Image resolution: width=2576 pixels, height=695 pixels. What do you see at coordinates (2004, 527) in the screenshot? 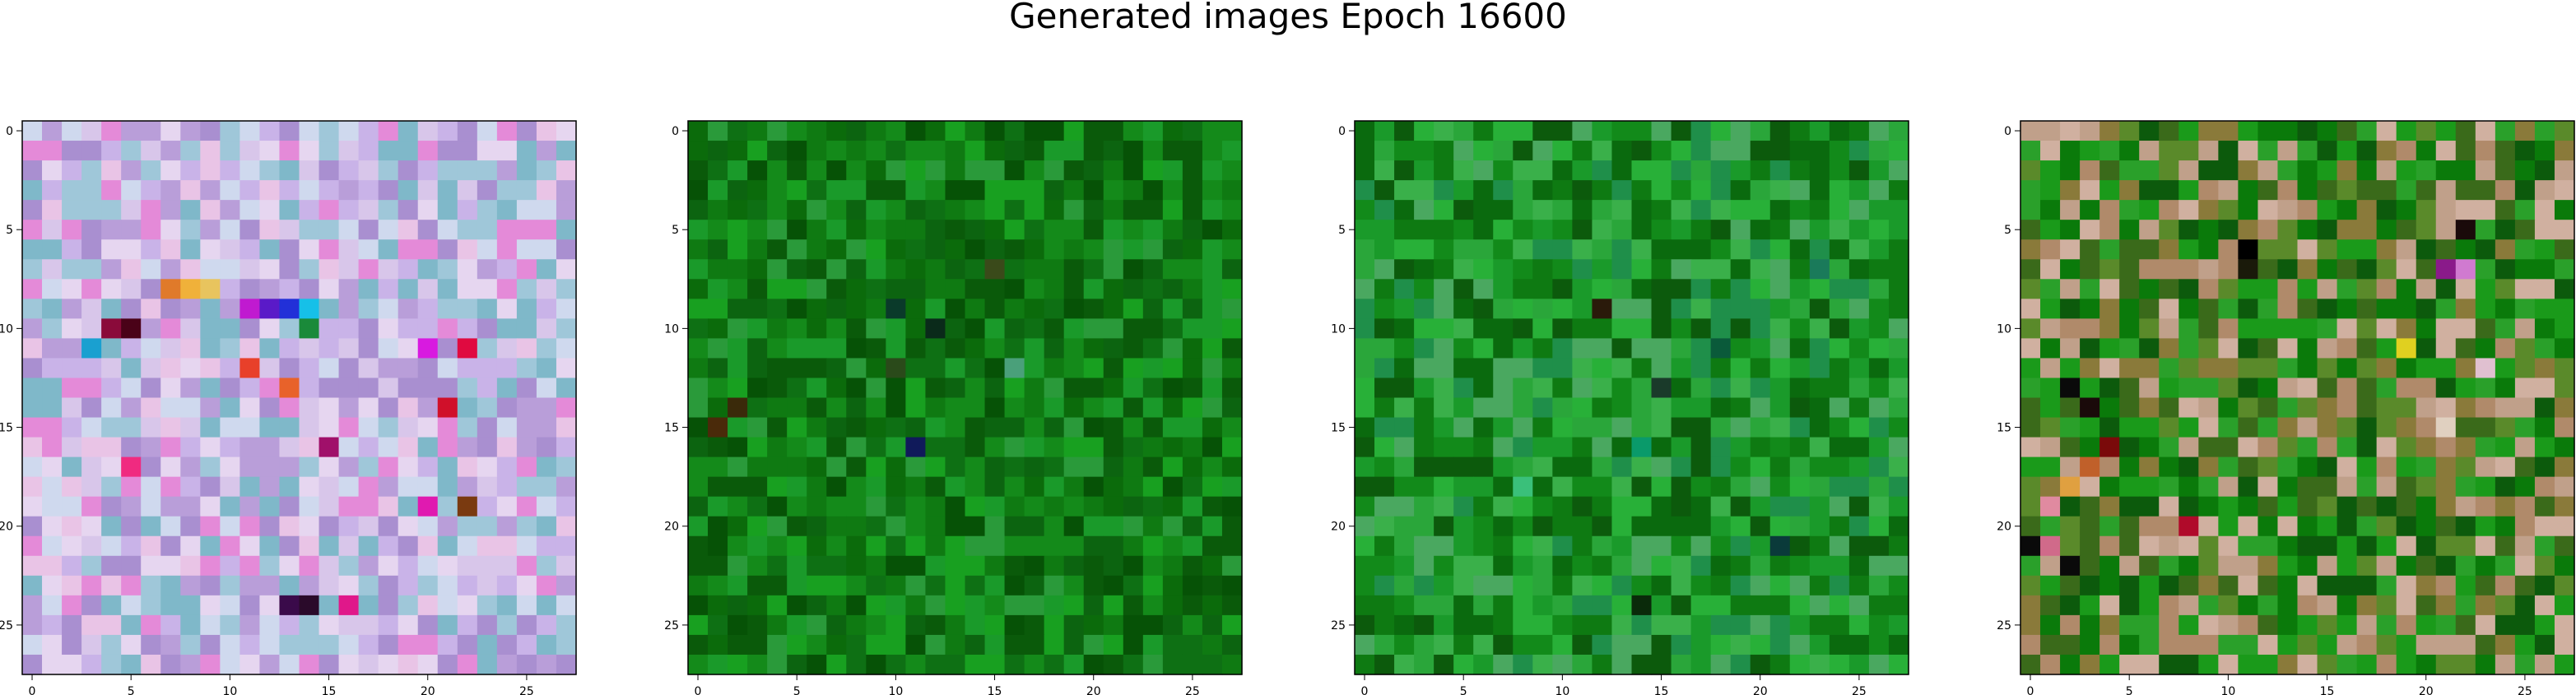
I see `y-tick-label: 20` at bounding box center [2004, 527].